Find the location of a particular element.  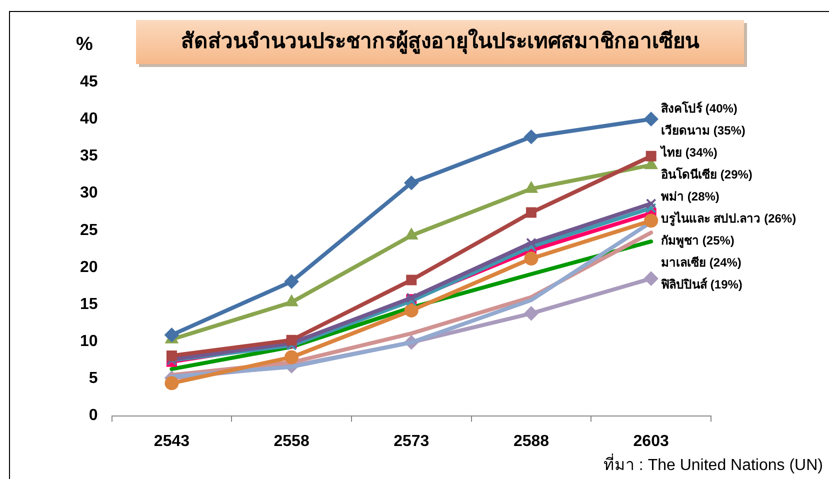

y-tick-label: 35 is located at coordinates (89, 156).